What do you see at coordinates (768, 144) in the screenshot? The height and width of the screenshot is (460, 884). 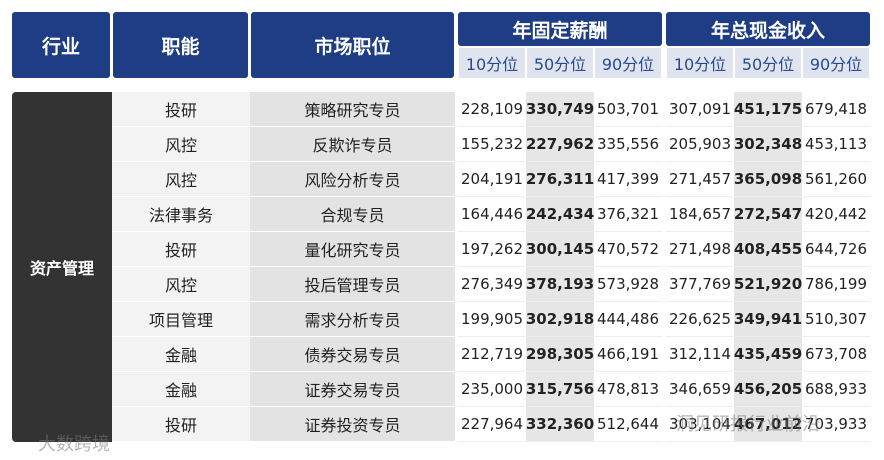 I see `value-cell: 302,348` at bounding box center [768, 144].